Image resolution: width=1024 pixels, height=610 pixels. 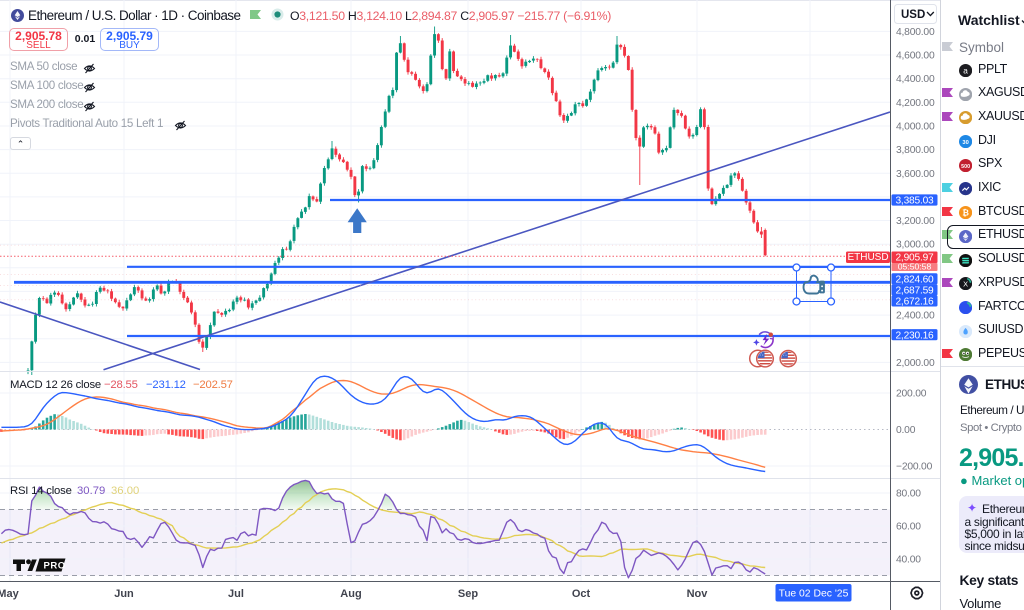 What do you see at coordinates (908, 527) in the screenshot?
I see `svg-text: 60.00` at bounding box center [908, 527].